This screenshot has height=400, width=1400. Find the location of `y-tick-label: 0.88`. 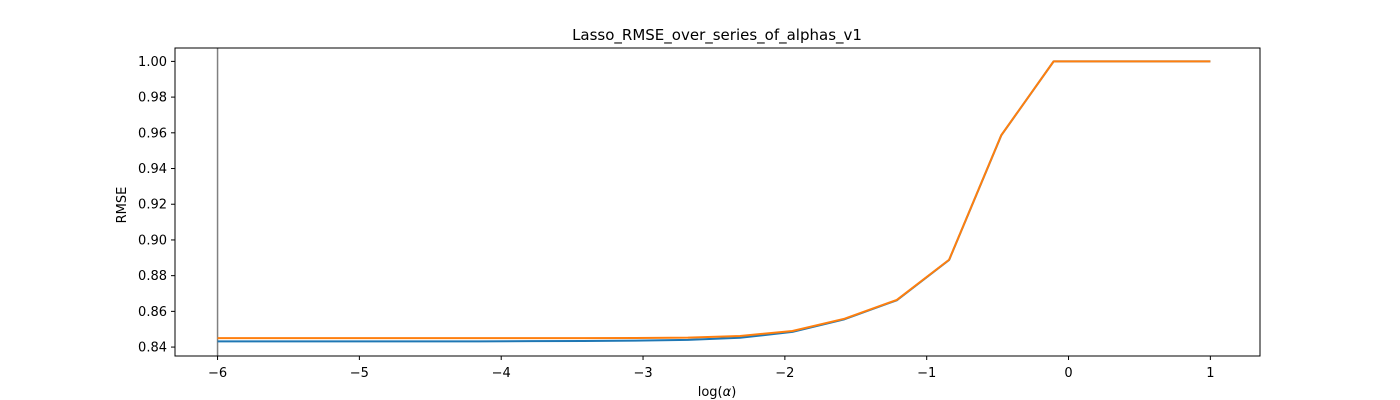

y-tick-label: 0.88 is located at coordinates (152, 276).